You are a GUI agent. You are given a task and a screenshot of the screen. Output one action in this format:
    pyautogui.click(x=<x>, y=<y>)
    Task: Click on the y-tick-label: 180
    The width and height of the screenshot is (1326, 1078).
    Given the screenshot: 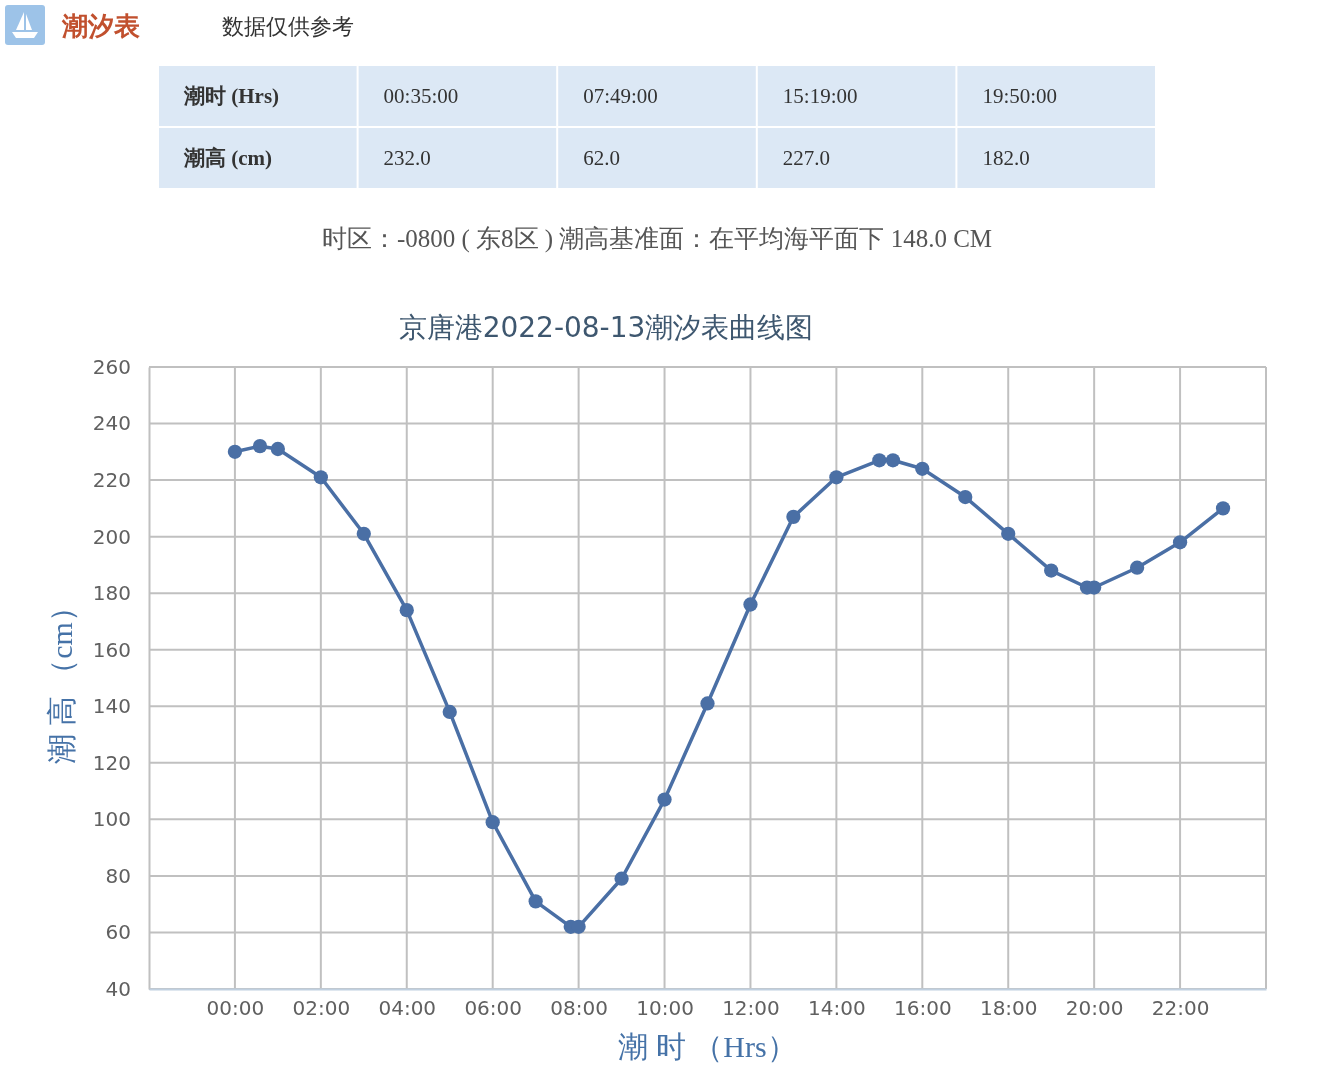 What is the action you would take?
    pyautogui.click(x=111, y=593)
    